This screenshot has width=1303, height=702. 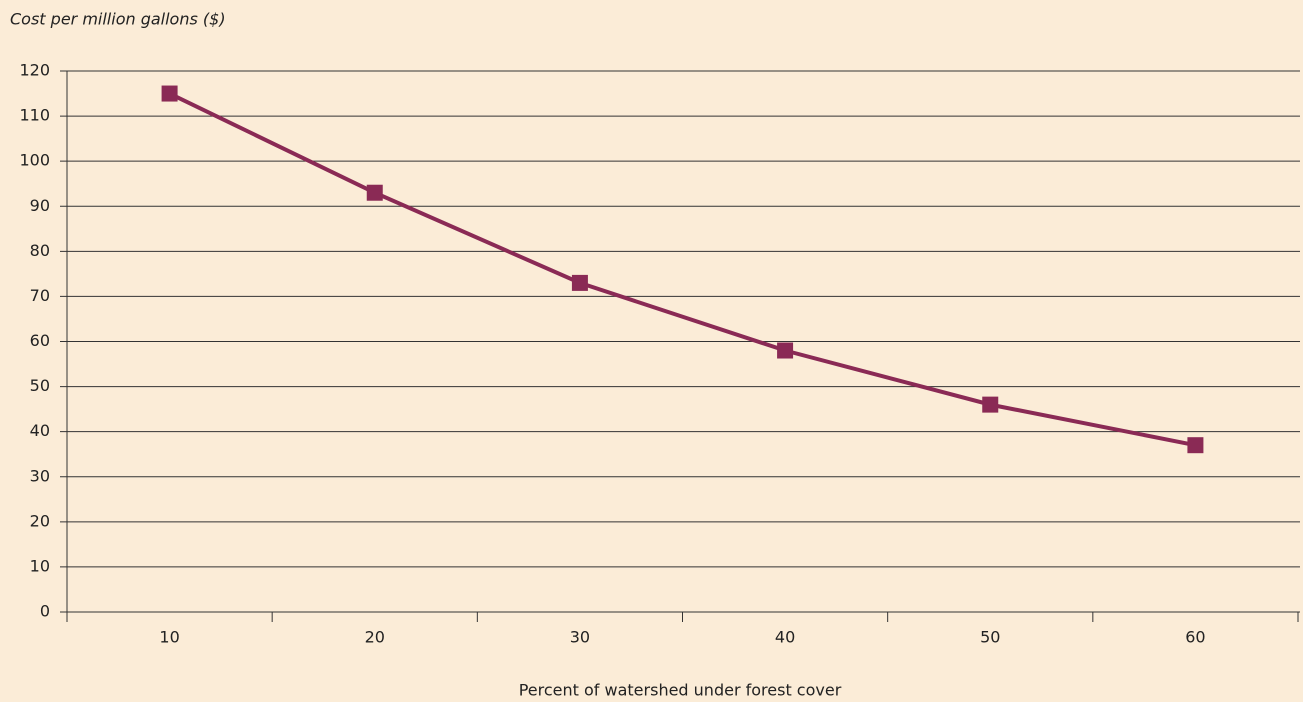 I want to click on chart-title: Cost per million gallons ($), so click(x=118, y=19).